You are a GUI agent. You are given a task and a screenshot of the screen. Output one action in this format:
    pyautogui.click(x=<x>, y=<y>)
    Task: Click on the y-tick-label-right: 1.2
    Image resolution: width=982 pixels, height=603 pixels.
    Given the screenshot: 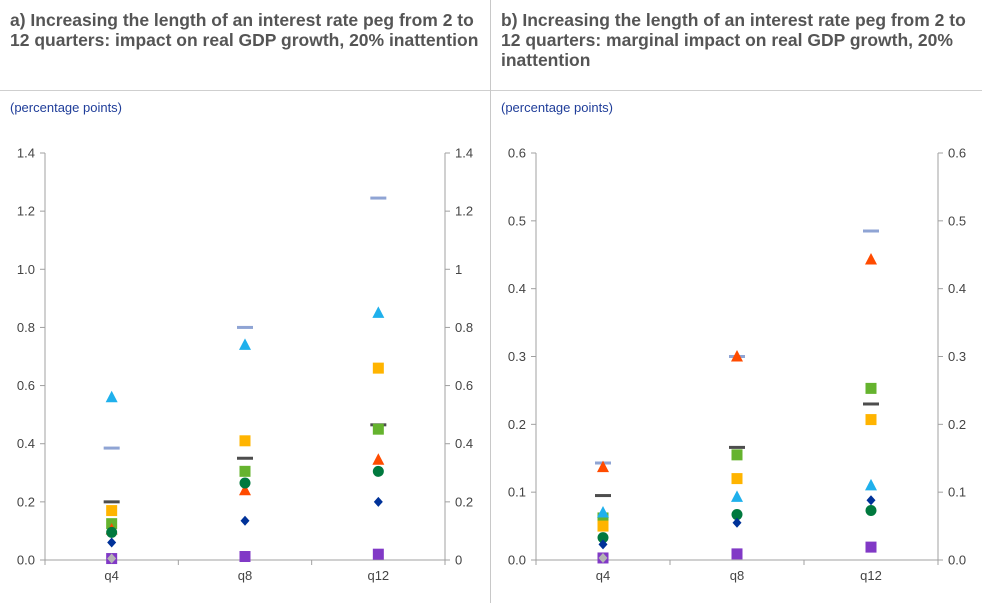 What is the action you would take?
    pyautogui.click(x=464, y=211)
    